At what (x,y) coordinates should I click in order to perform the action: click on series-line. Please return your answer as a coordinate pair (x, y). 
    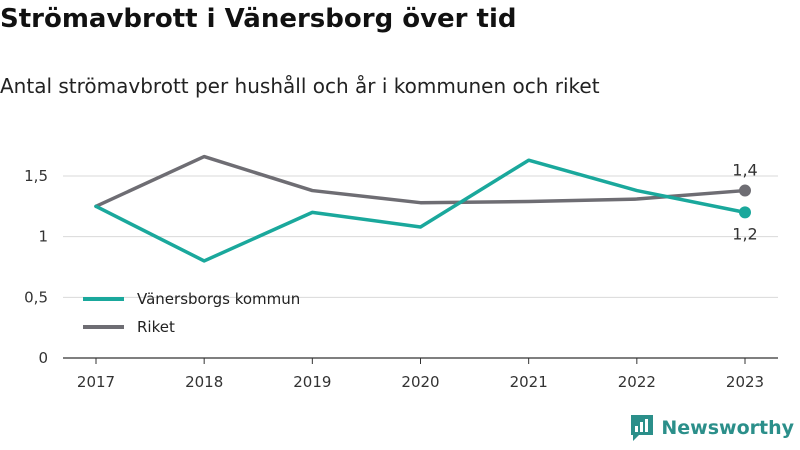
    Looking at the image, I should click on (420, 181).